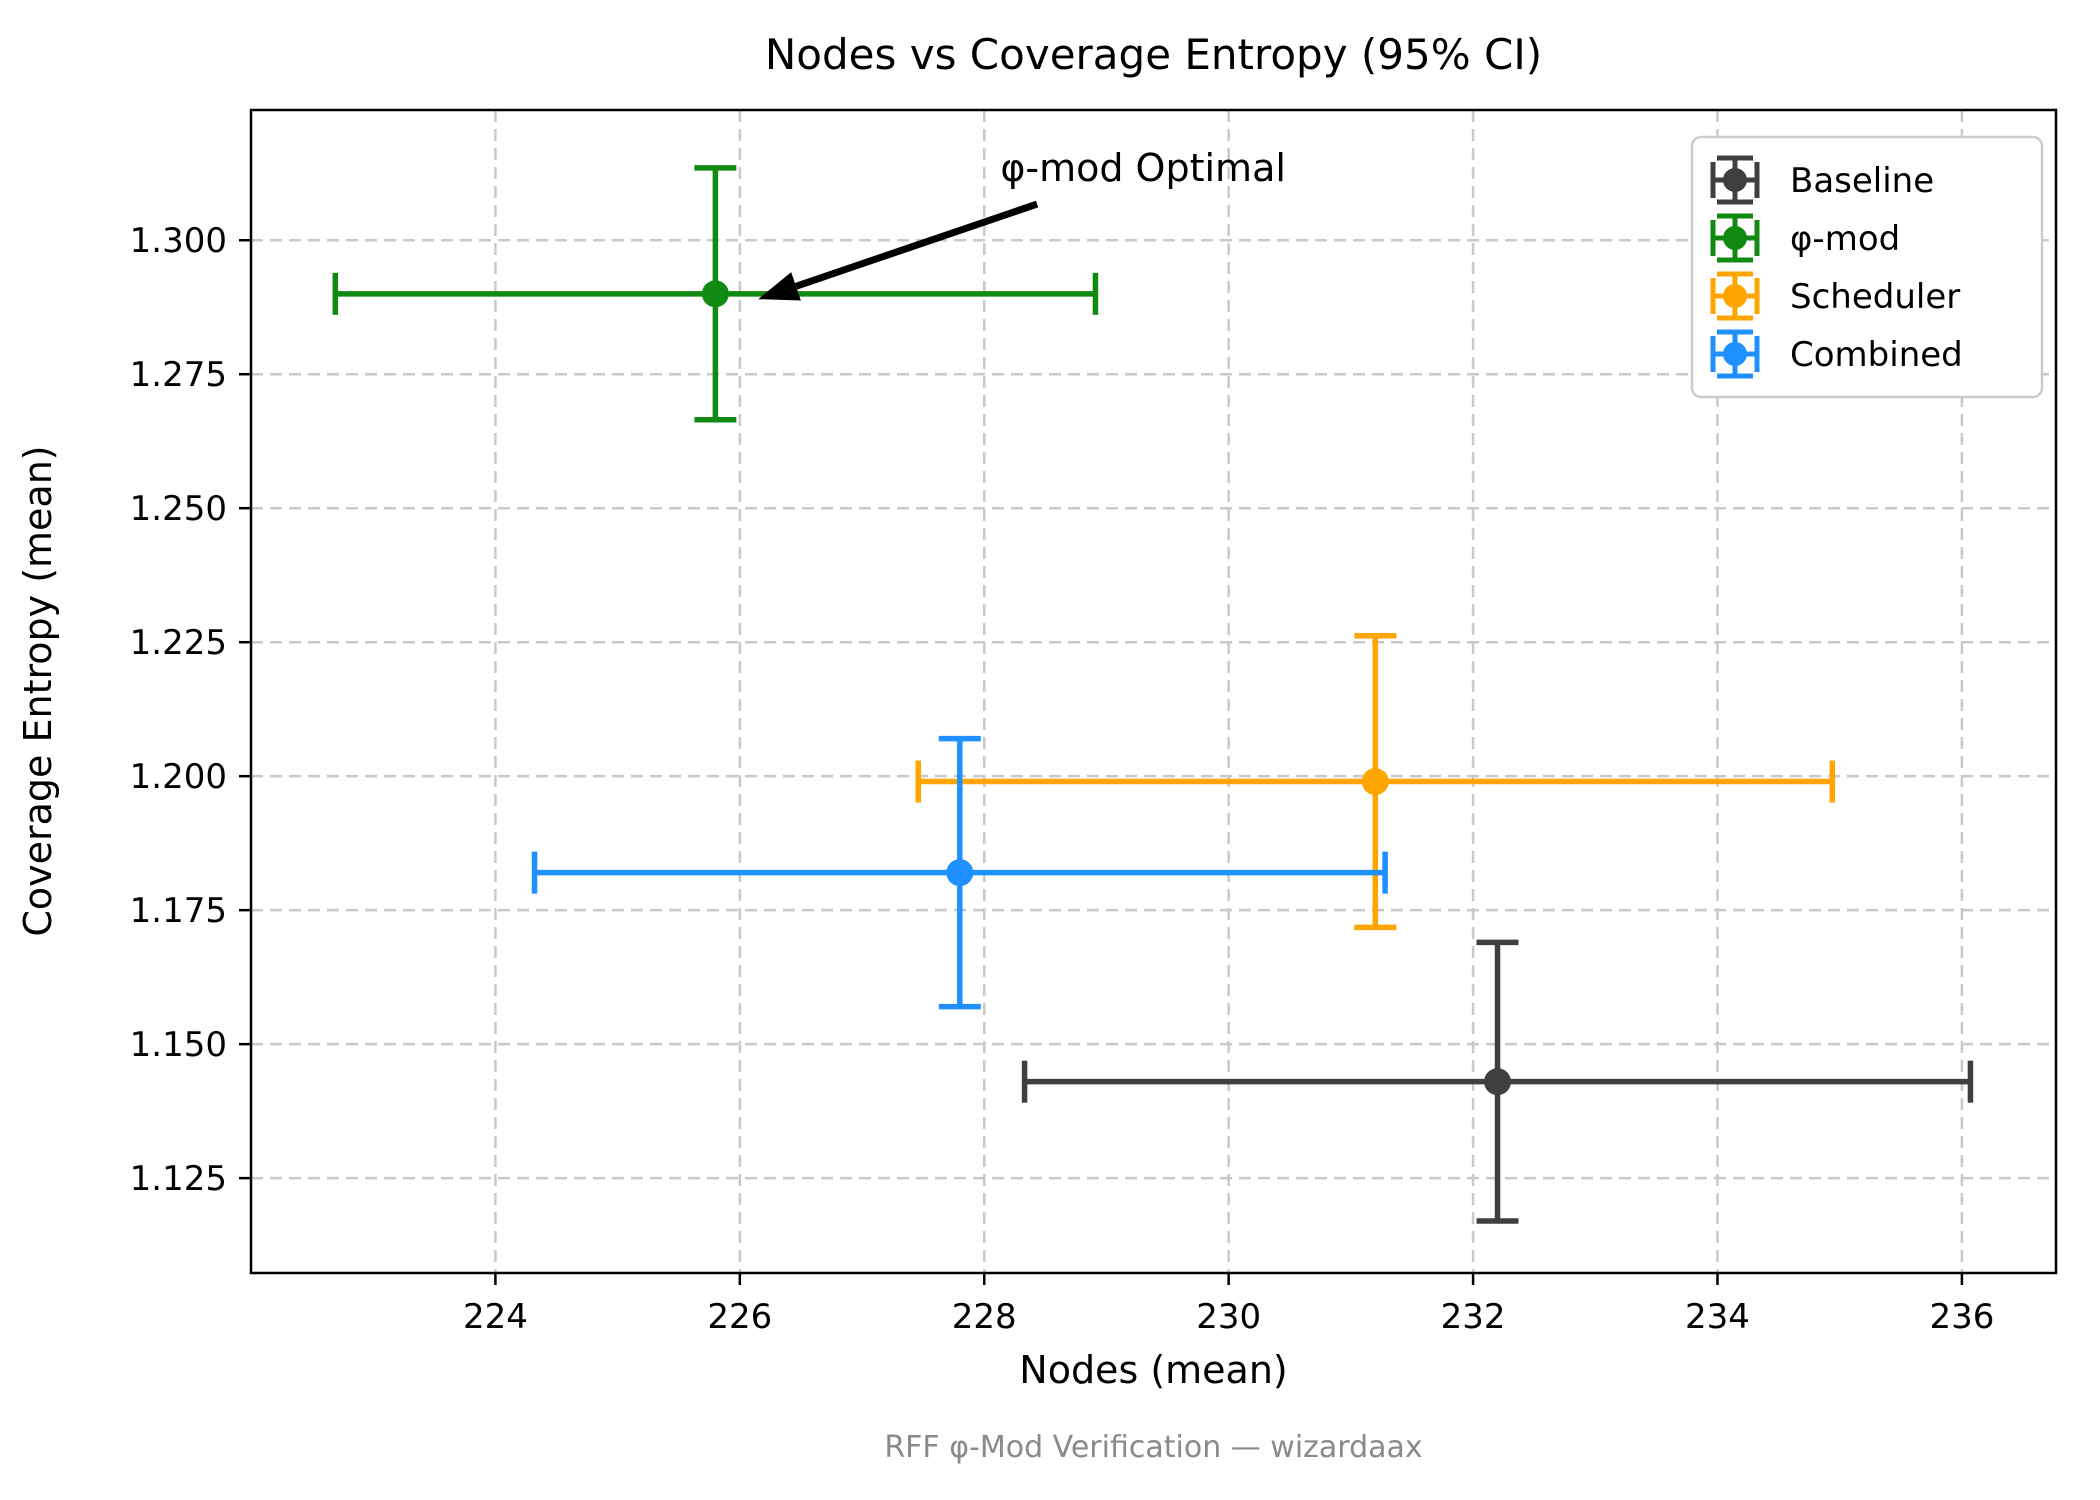 This screenshot has height=1500, width=2100. What do you see at coordinates (178, 375) in the screenshot?
I see `y-tick-label: 1.275` at bounding box center [178, 375].